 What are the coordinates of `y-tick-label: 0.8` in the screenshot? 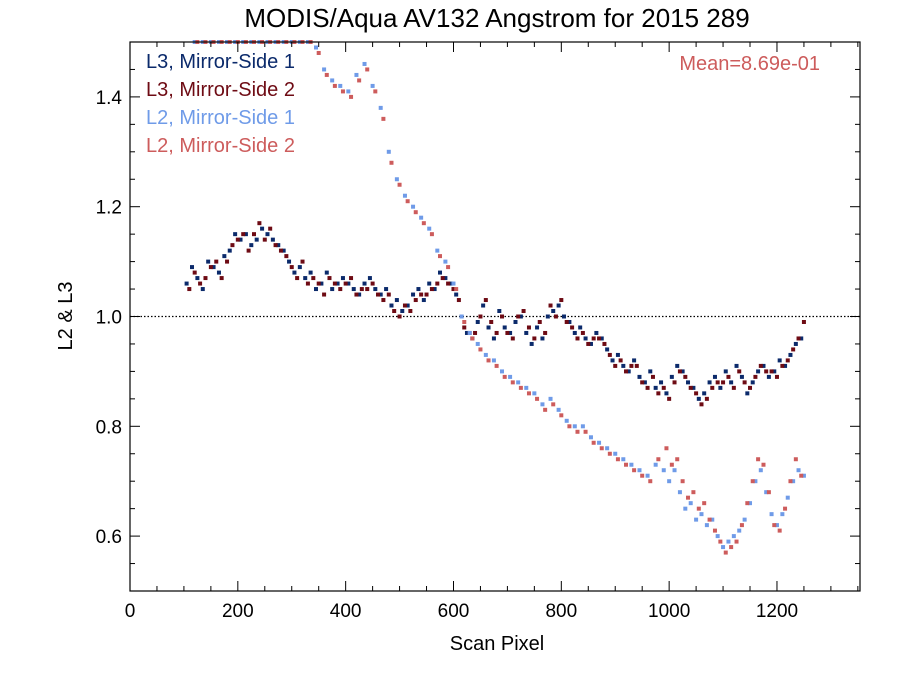 It's located at (109, 427).